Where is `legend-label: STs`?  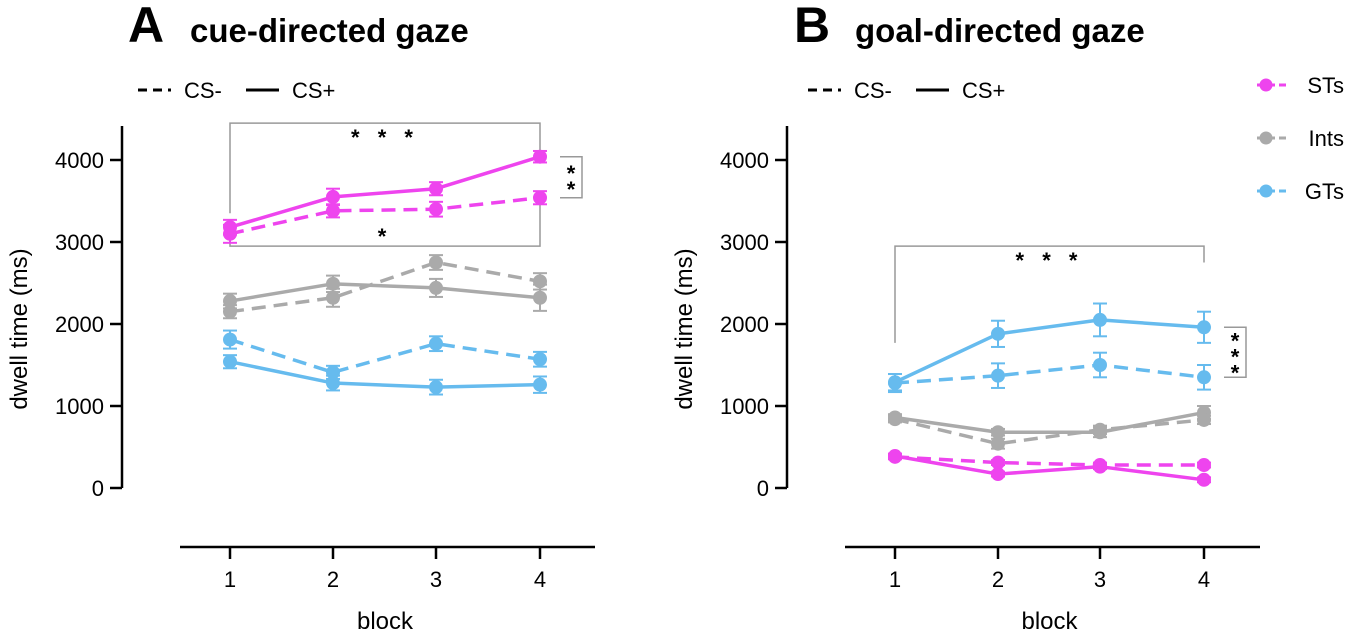
legend-label: STs is located at coordinates (1325, 85).